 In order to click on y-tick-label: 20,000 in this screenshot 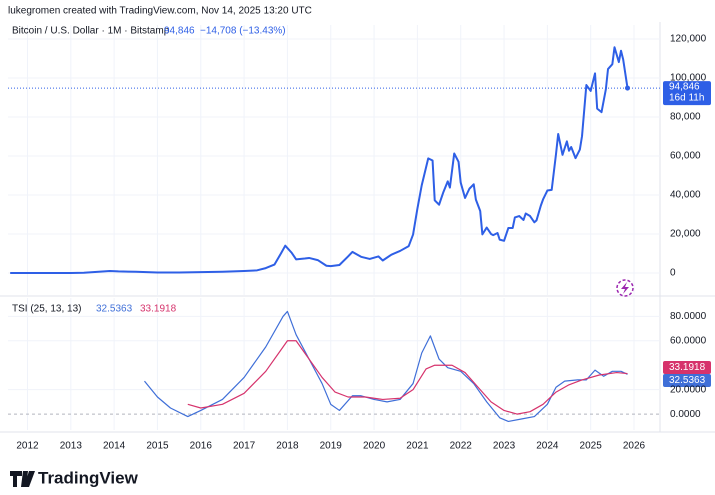, I will do `click(685, 234)`.